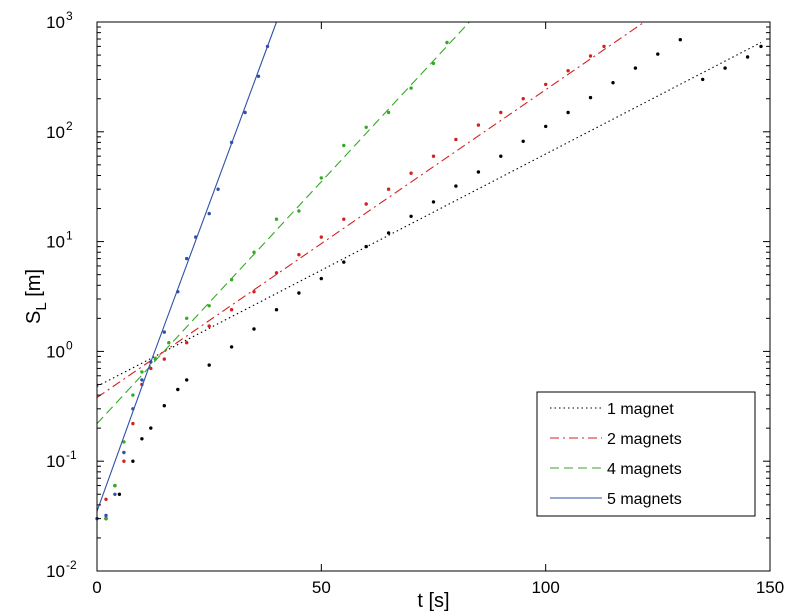 Image resolution: width=797 pixels, height=615 pixels. What do you see at coordinates (71, 455) in the screenshot?
I see `y-tick-exponent: -1` at bounding box center [71, 455].